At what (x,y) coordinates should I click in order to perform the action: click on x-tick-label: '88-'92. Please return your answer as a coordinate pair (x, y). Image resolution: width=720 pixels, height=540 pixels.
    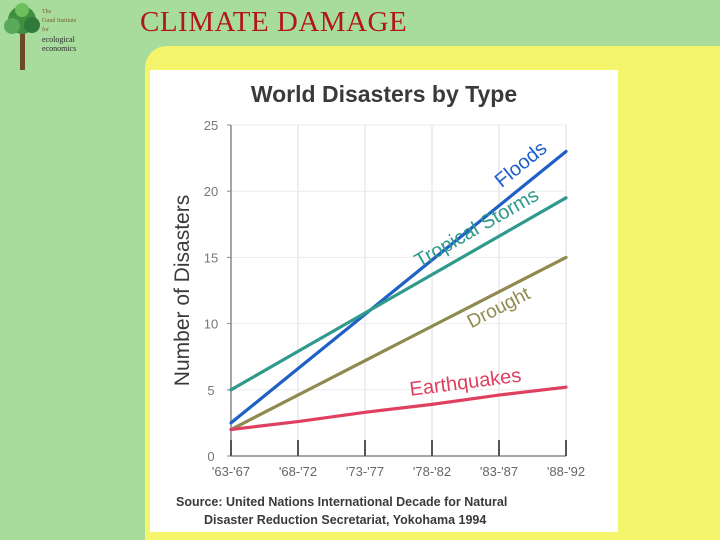
    Looking at the image, I should click on (566, 471).